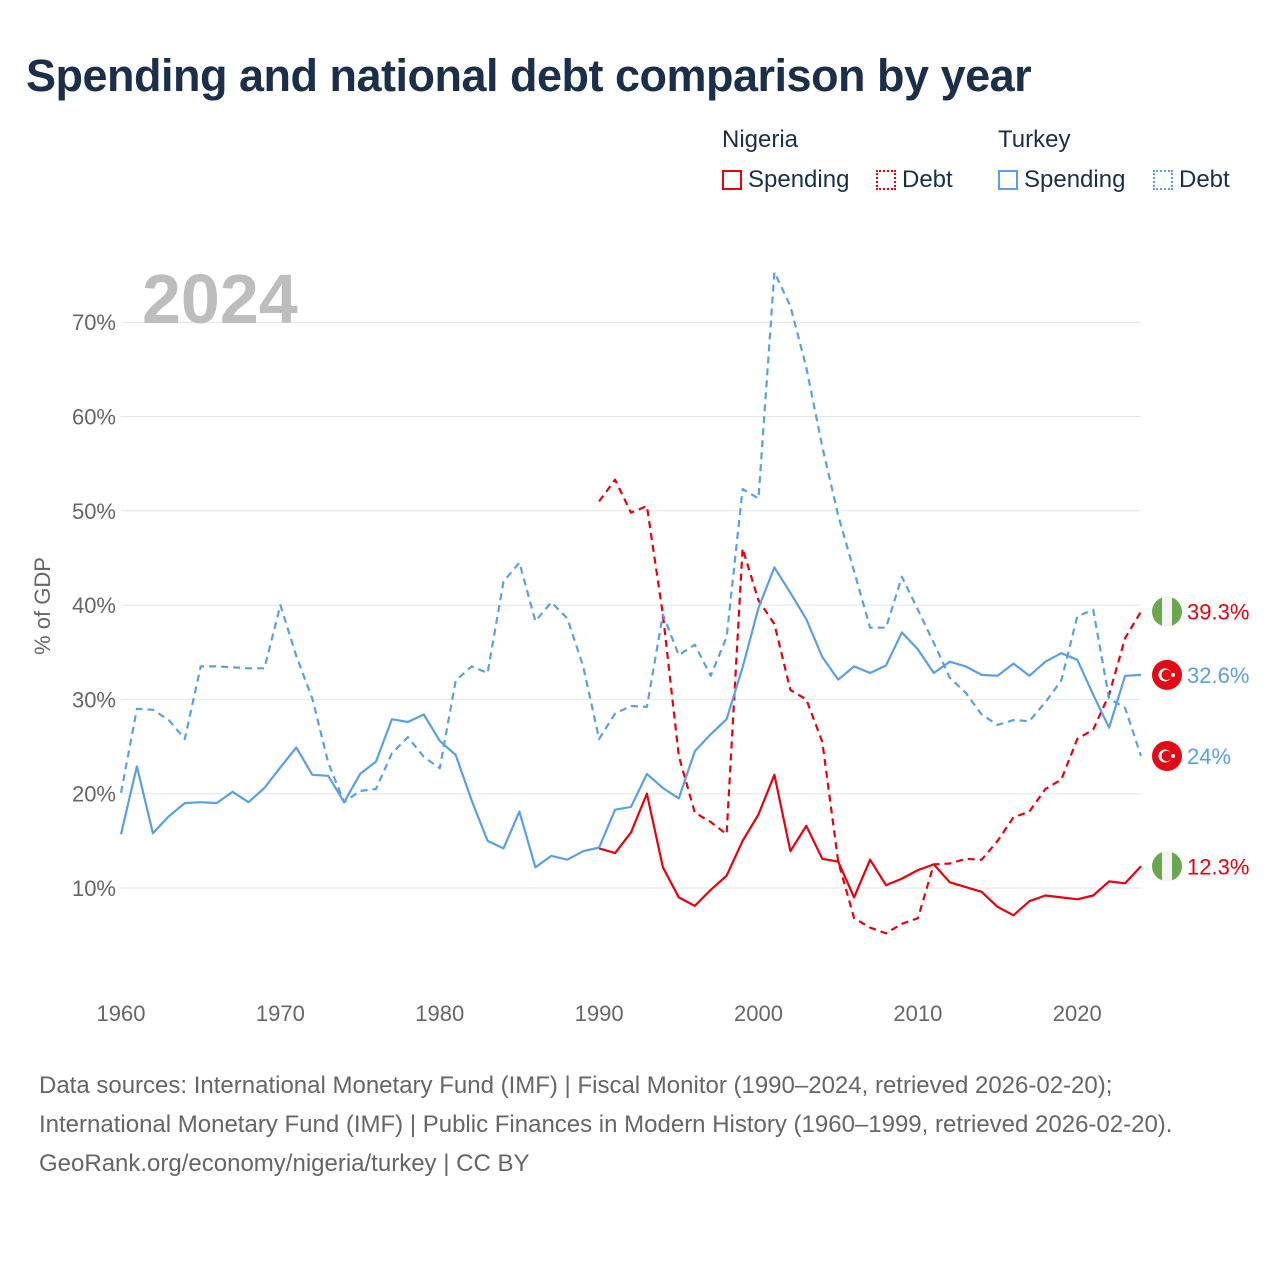 The width and height of the screenshot is (1280, 1280). What do you see at coordinates (1218, 675) in the screenshot?
I see `end-value-label: 32.6%` at bounding box center [1218, 675].